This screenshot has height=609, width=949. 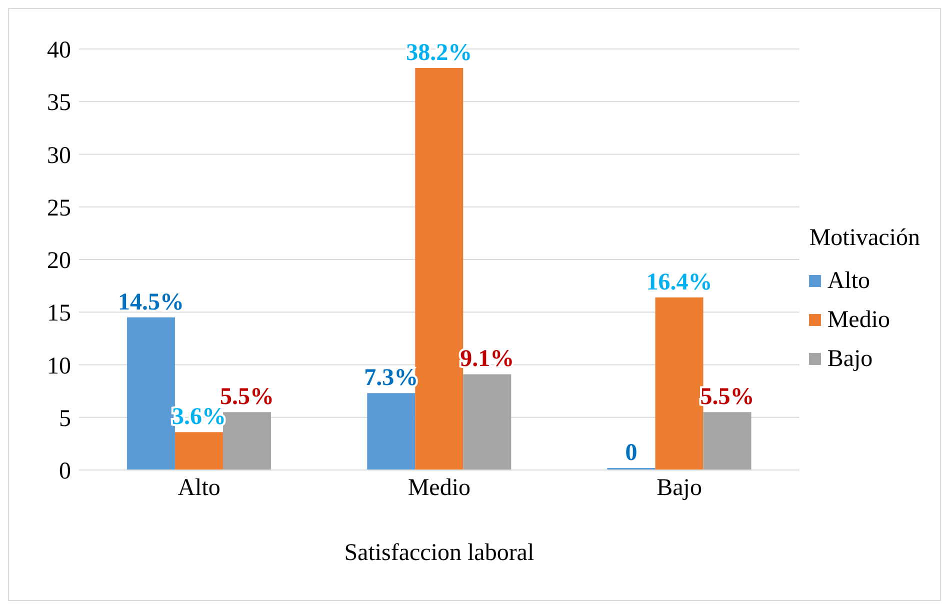 What do you see at coordinates (679, 282) in the screenshot?
I see `data-label: 16.4%` at bounding box center [679, 282].